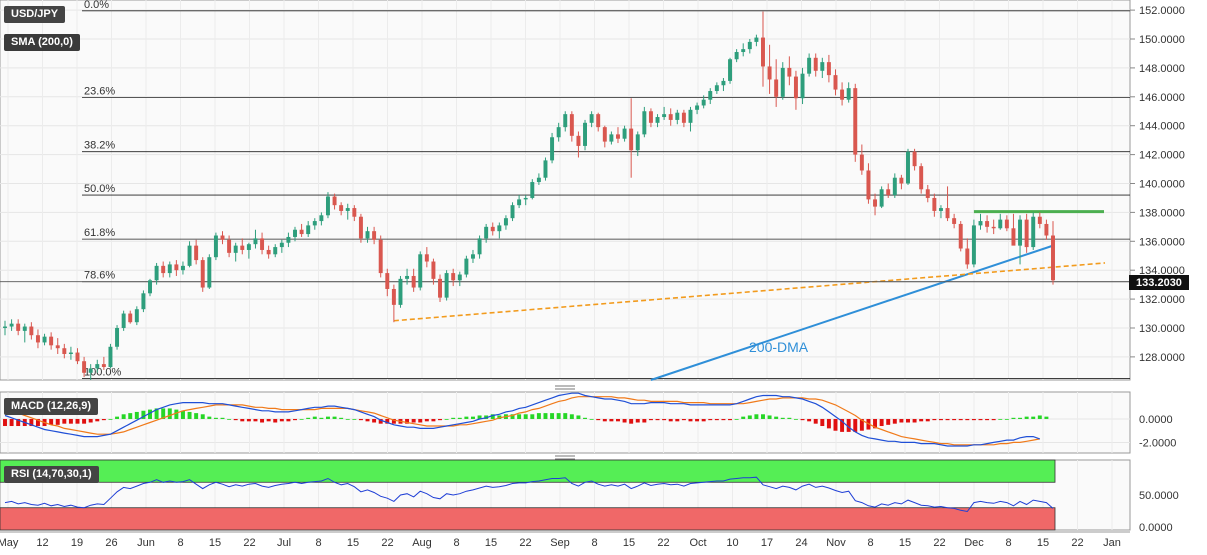 Image resolution: width=1207 pixels, height=555 pixels. I want to click on x-tick-label: May, so click(9, 543).